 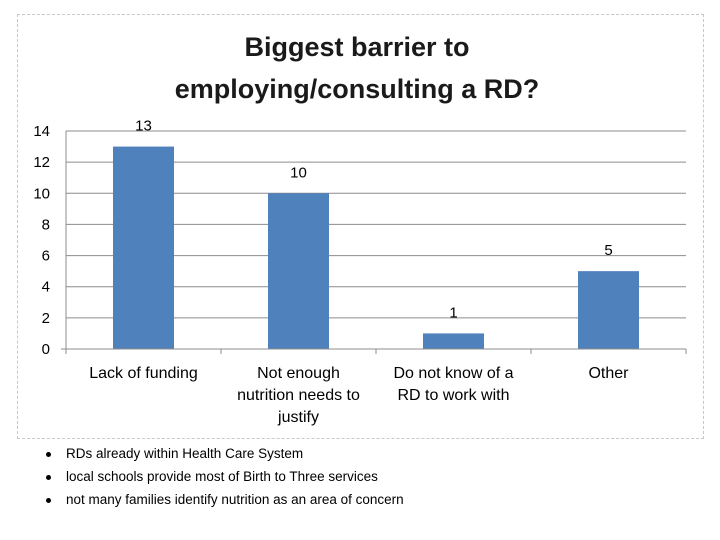 What do you see at coordinates (46, 256) in the screenshot?
I see `y-tick-label: 6` at bounding box center [46, 256].